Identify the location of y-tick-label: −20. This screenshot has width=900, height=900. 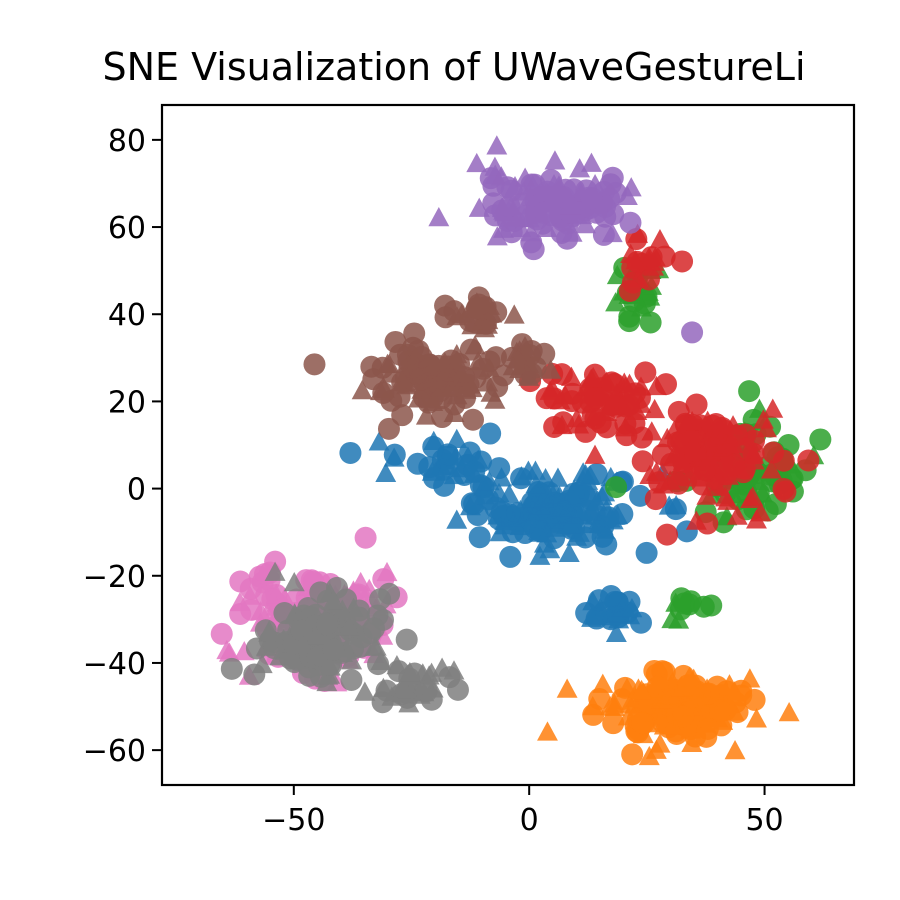
(114, 577).